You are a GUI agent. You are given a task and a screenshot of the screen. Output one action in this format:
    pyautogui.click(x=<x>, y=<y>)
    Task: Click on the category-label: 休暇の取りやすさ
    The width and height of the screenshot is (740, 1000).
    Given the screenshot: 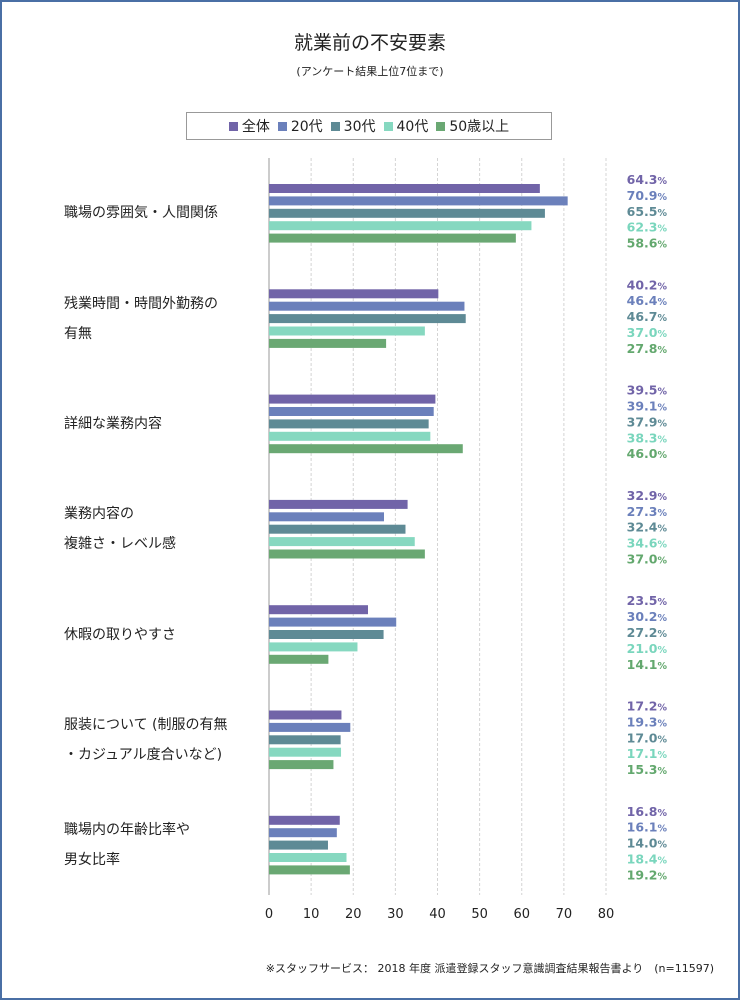 What is the action you would take?
    pyautogui.click(x=164, y=635)
    